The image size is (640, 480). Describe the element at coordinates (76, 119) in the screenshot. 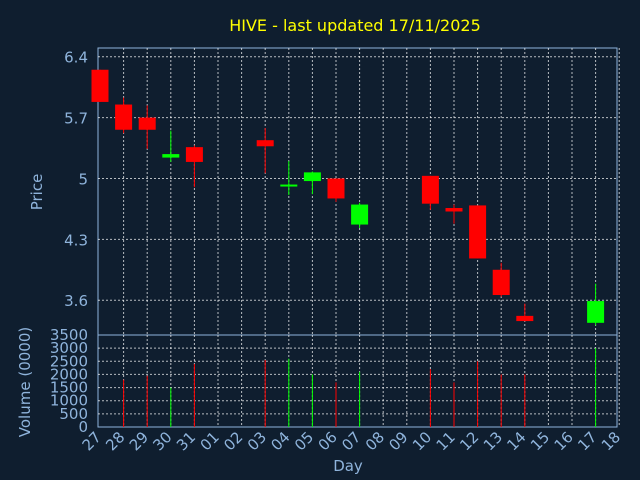

I see `price-tick-label: 5.7` at that location.